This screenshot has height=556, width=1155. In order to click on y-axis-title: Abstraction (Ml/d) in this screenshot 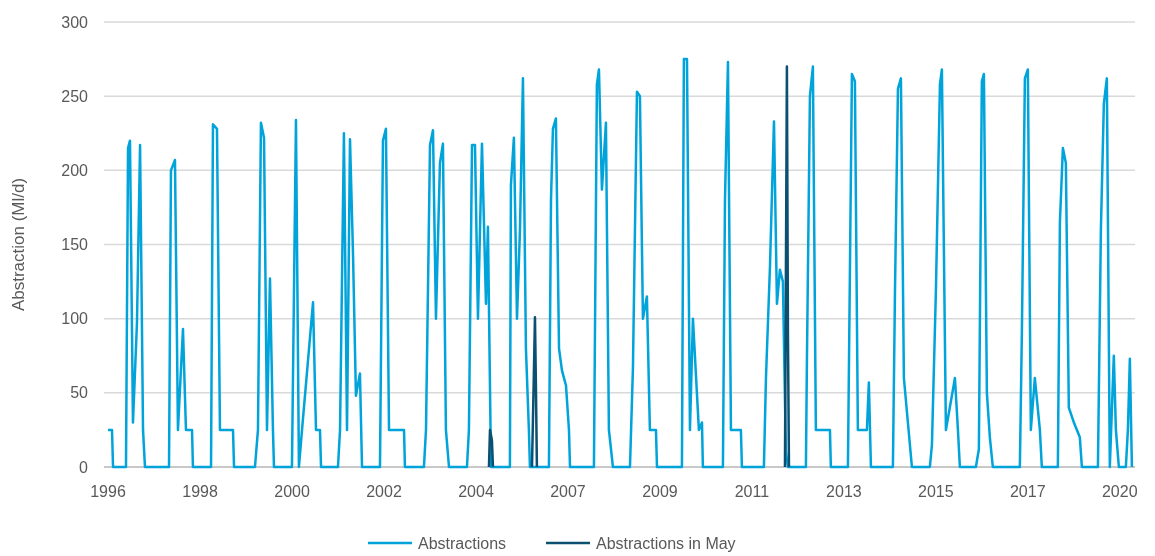, I will do `click(18, 244)`.